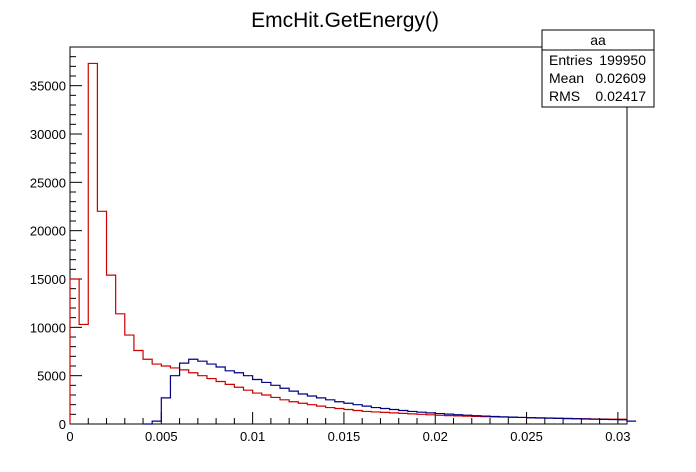 The height and width of the screenshot is (472, 696). Describe the element at coordinates (345, 20) in the screenshot. I see `chart-title: EmcHit.GetEnergy()` at that location.